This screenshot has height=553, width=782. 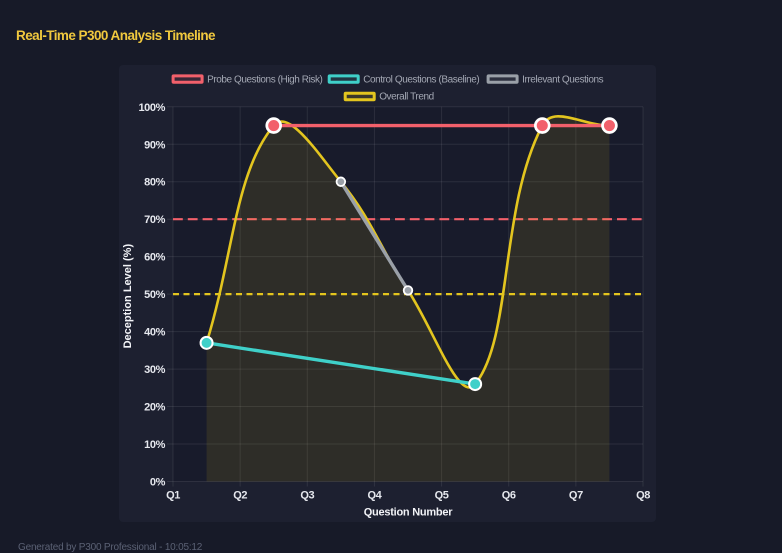 I want to click on svg-text: 60%, so click(x=154, y=258).